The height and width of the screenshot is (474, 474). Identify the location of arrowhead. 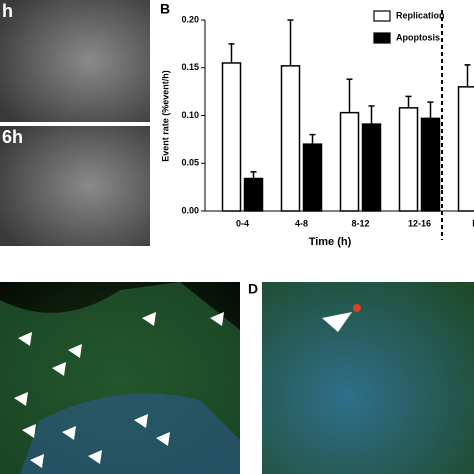
(337, 322).